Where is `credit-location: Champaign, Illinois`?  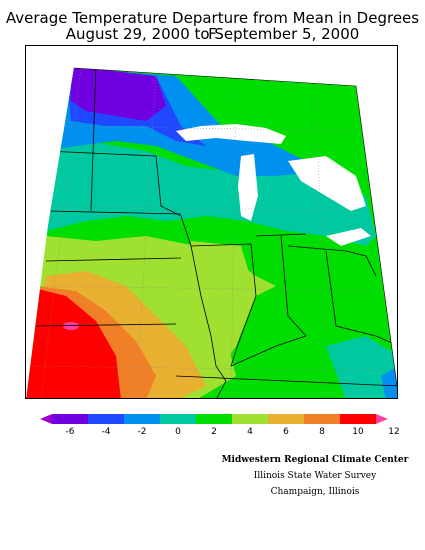
credit-location: Champaign, Illinois is located at coordinates (315, 492).